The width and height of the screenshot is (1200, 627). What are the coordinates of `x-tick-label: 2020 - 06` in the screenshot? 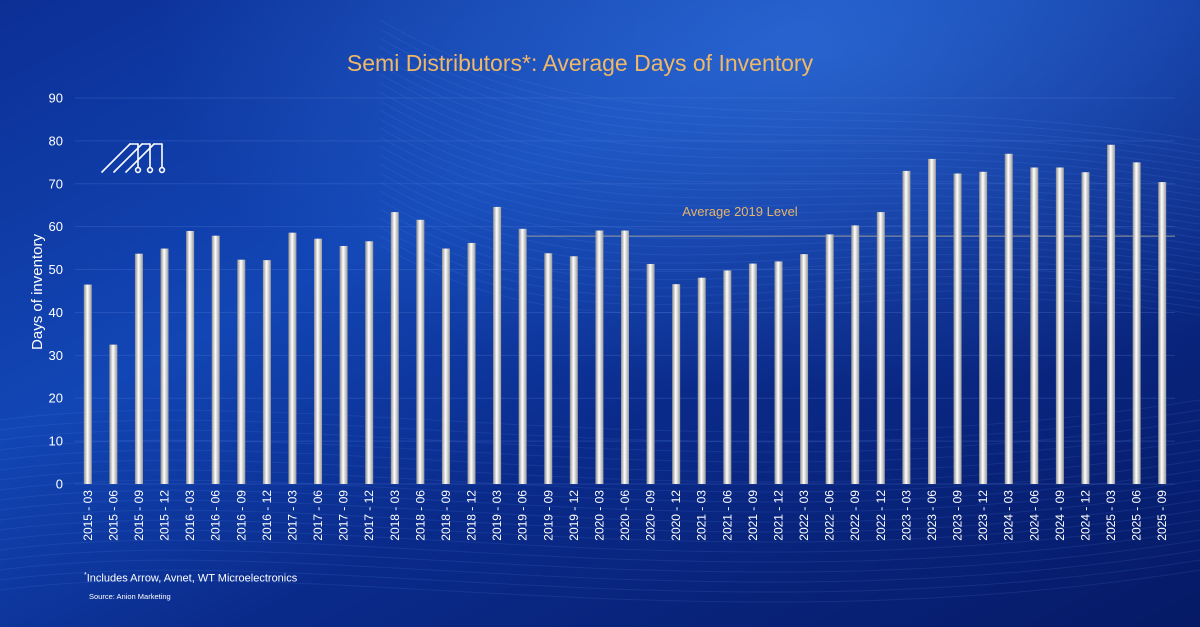 It's located at (625, 515).